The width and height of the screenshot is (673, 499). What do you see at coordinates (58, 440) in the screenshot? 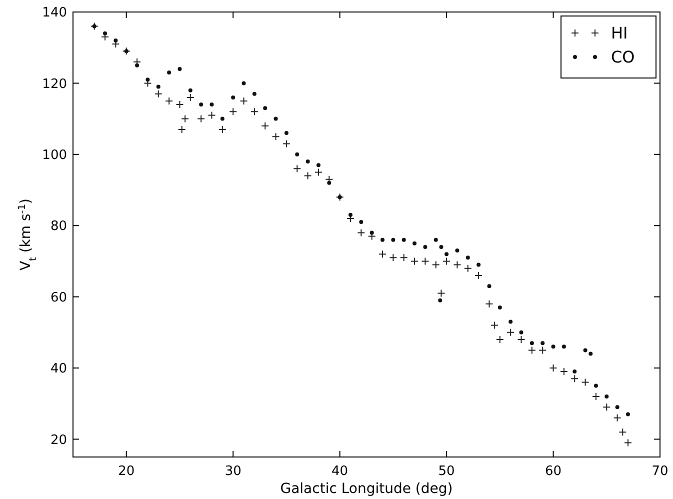
I see `y-tick-label: 20` at bounding box center [58, 440].